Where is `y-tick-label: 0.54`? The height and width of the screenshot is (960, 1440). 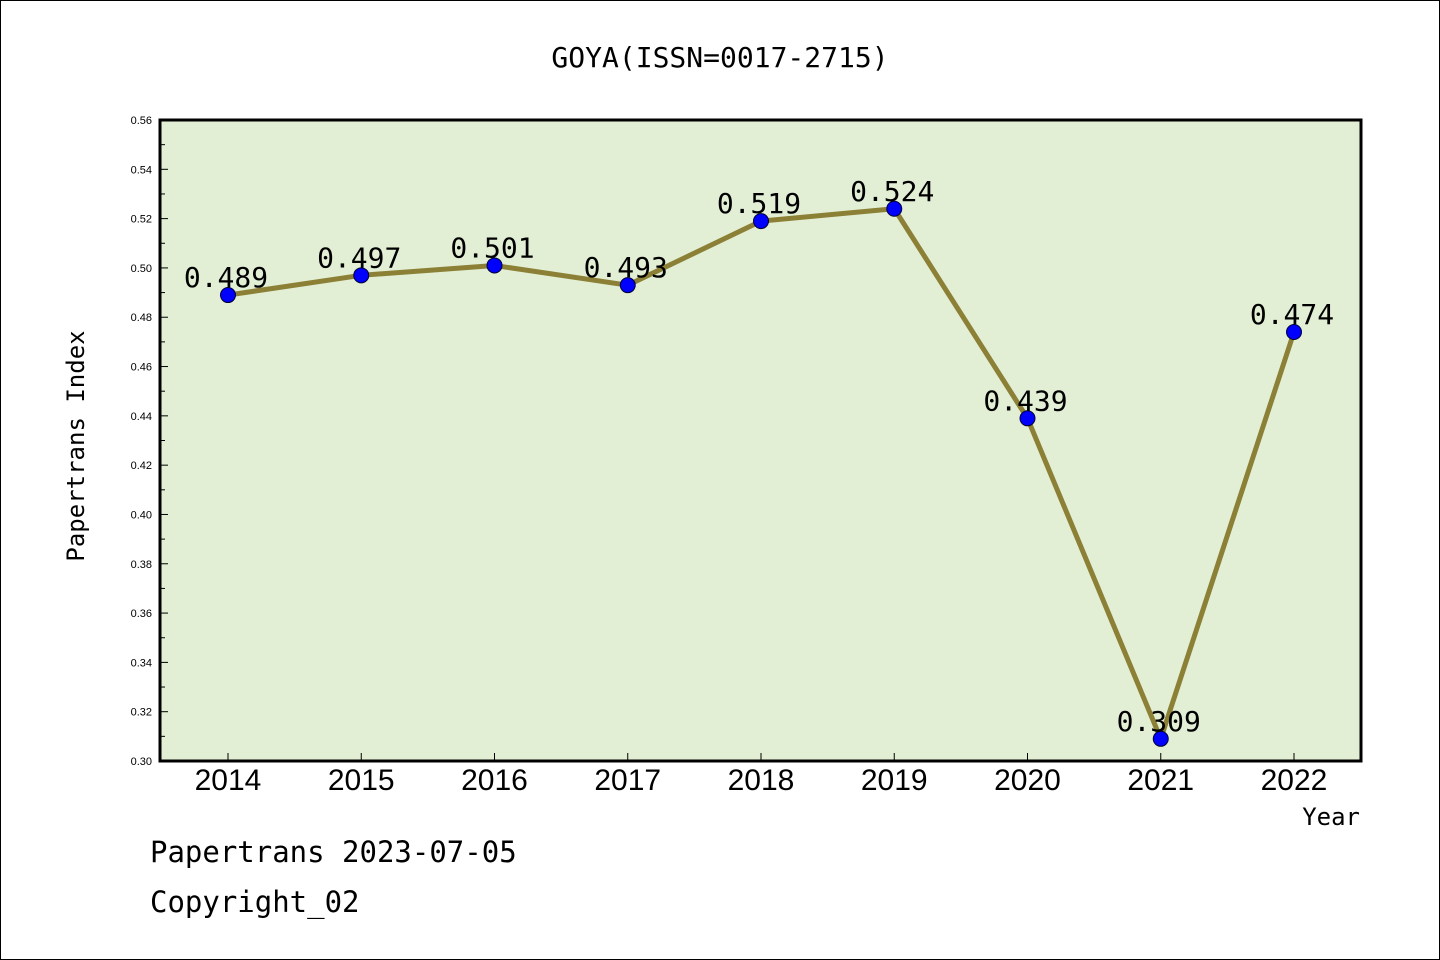 y-tick-label: 0.54 is located at coordinates (141, 170).